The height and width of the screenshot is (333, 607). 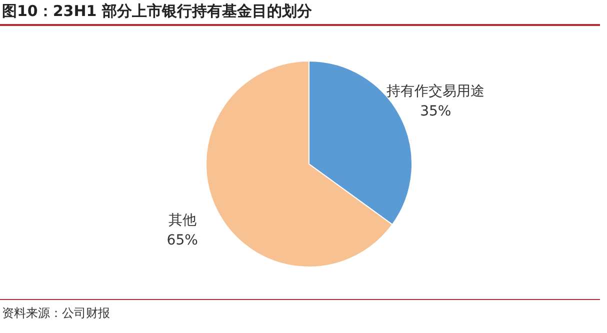 What do you see at coordinates (436, 111) in the screenshot?
I see `data-label: 35%` at bounding box center [436, 111].